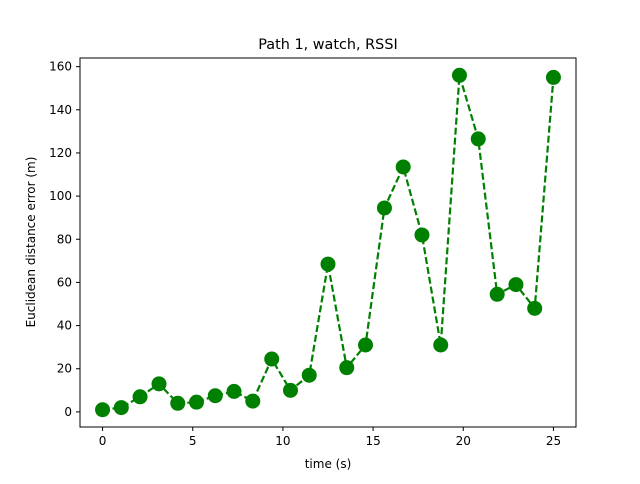 This screenshot has height=484, width=640. Describe the element at coordinates (64, 282) in the screenshot. I see `y-tick-label: 60` at that location.